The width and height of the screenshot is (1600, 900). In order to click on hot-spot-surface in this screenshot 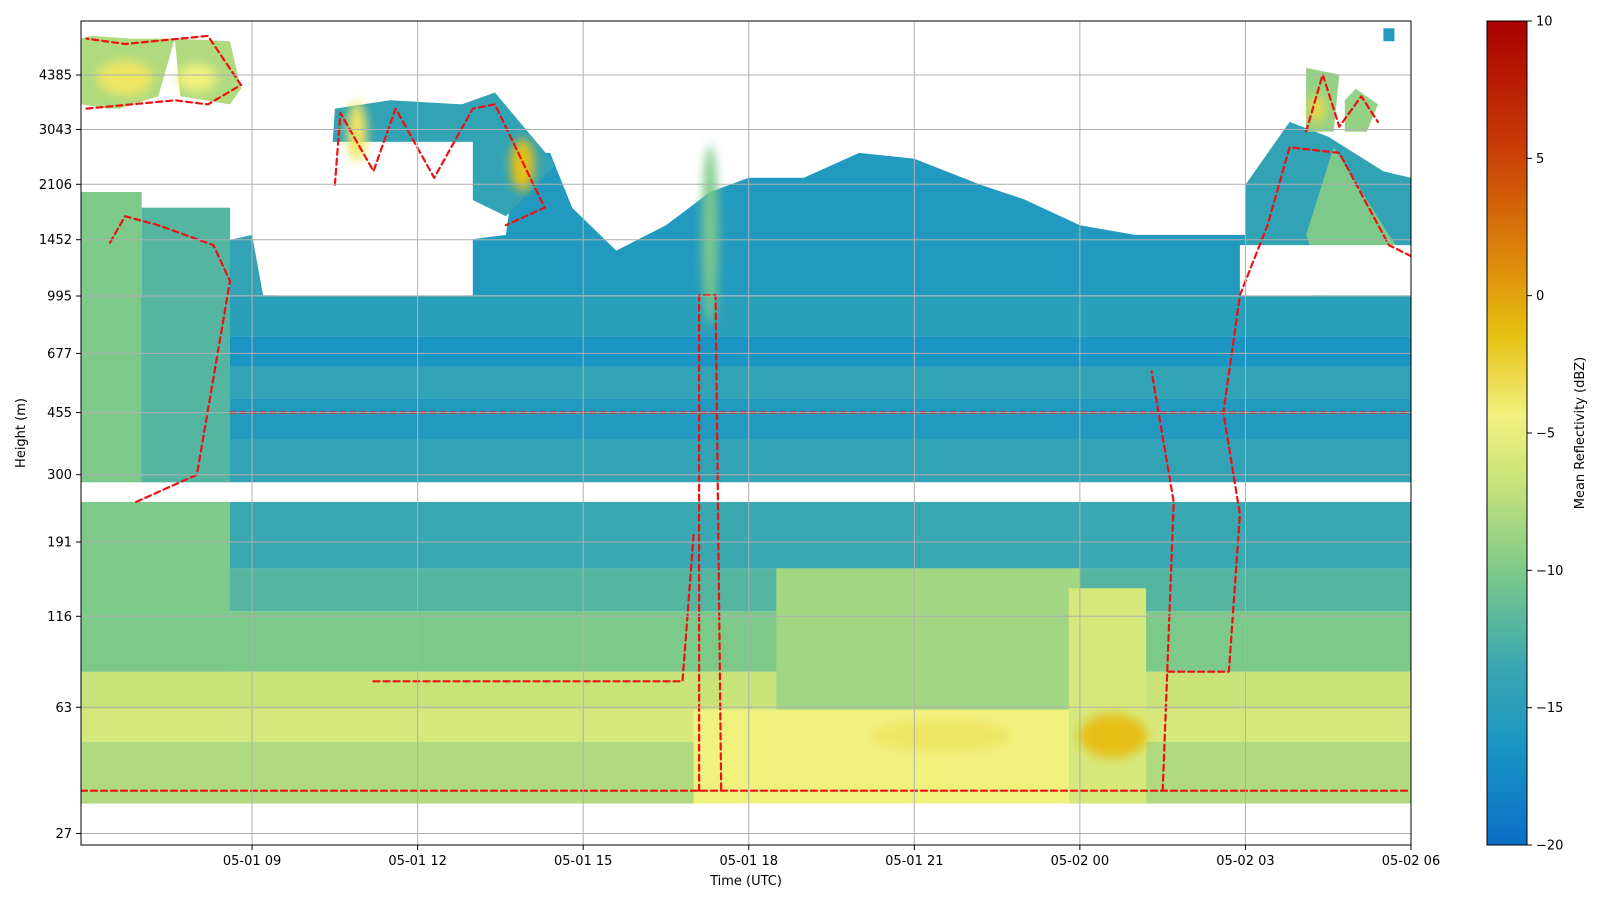, I will do `click(941, 735)`.